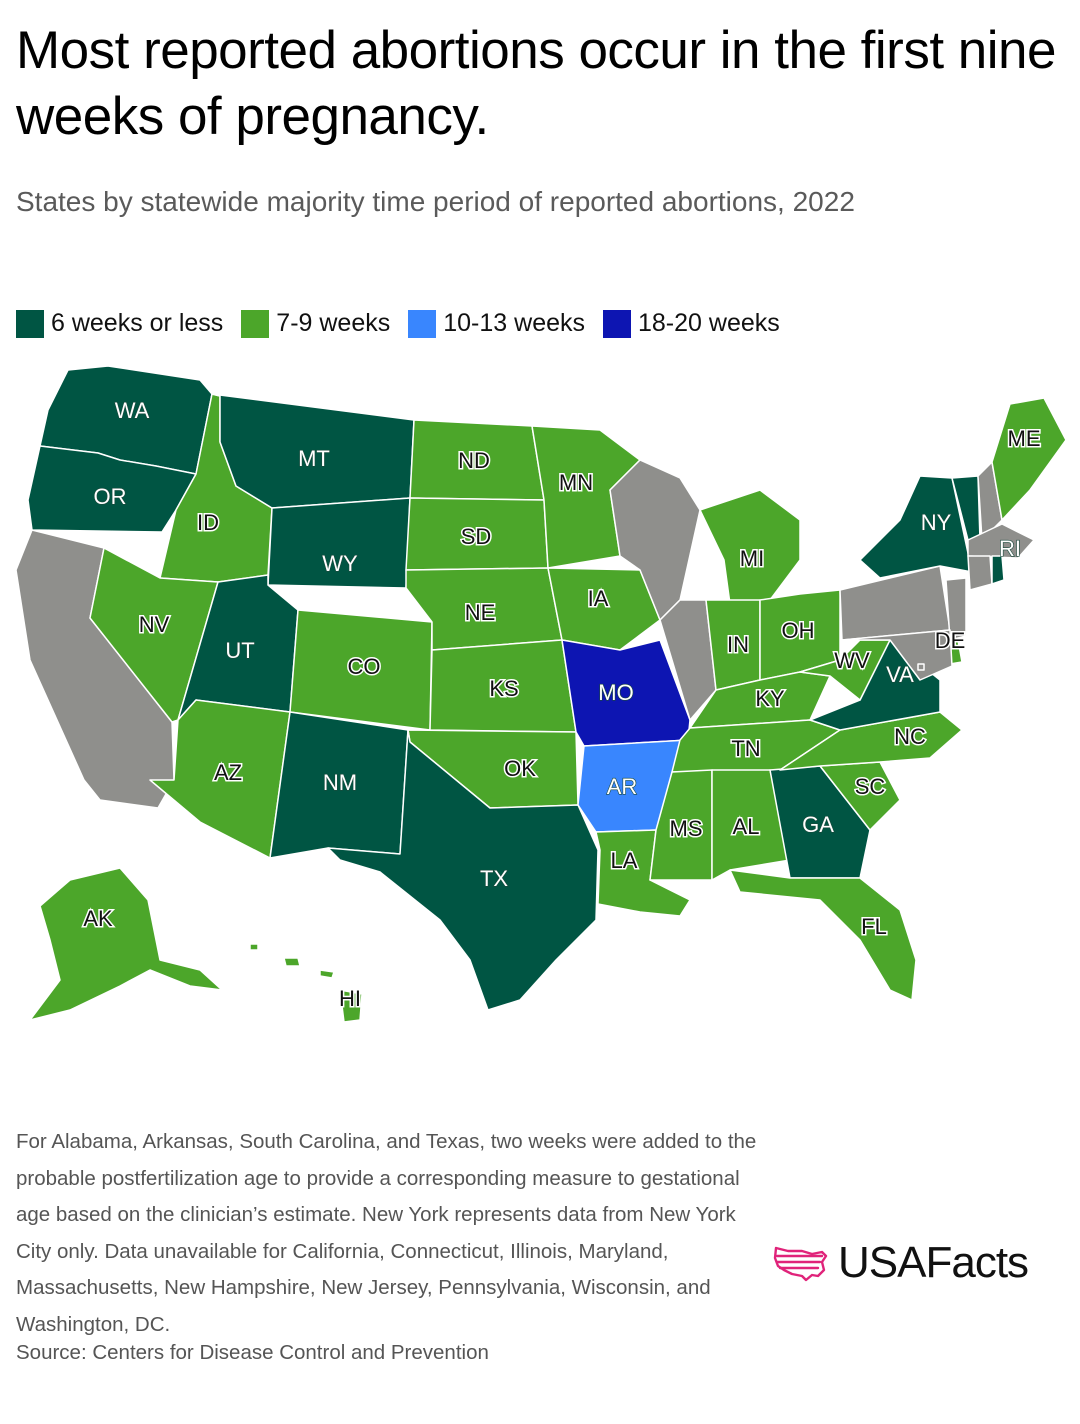  I want to click on state-al, so click(751, 825).